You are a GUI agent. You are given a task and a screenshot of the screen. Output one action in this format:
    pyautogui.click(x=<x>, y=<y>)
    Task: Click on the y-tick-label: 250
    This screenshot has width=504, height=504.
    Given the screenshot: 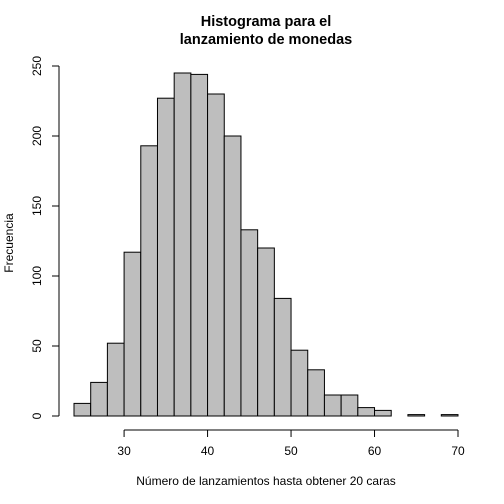 What is the action you would take?
    pyautogui.click(x=37, y=66)
    